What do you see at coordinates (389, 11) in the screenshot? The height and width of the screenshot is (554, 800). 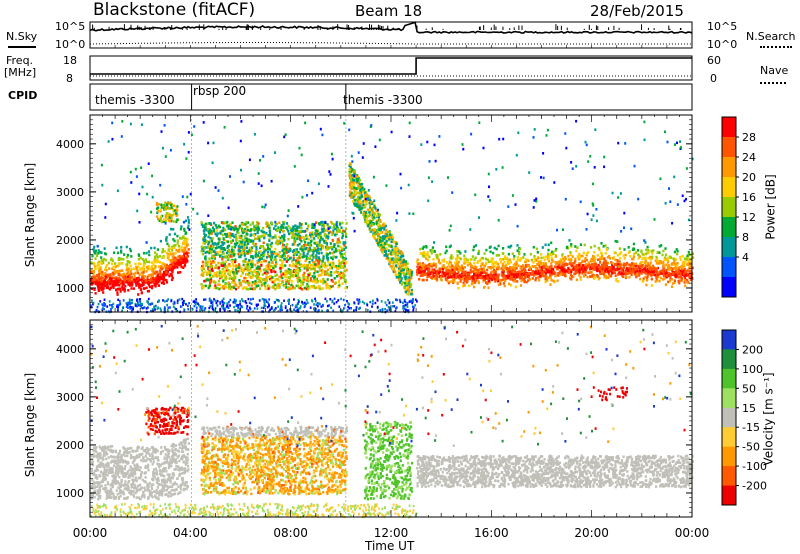 I see `beam-title: Beam 18` at bounding box center [389, 11].